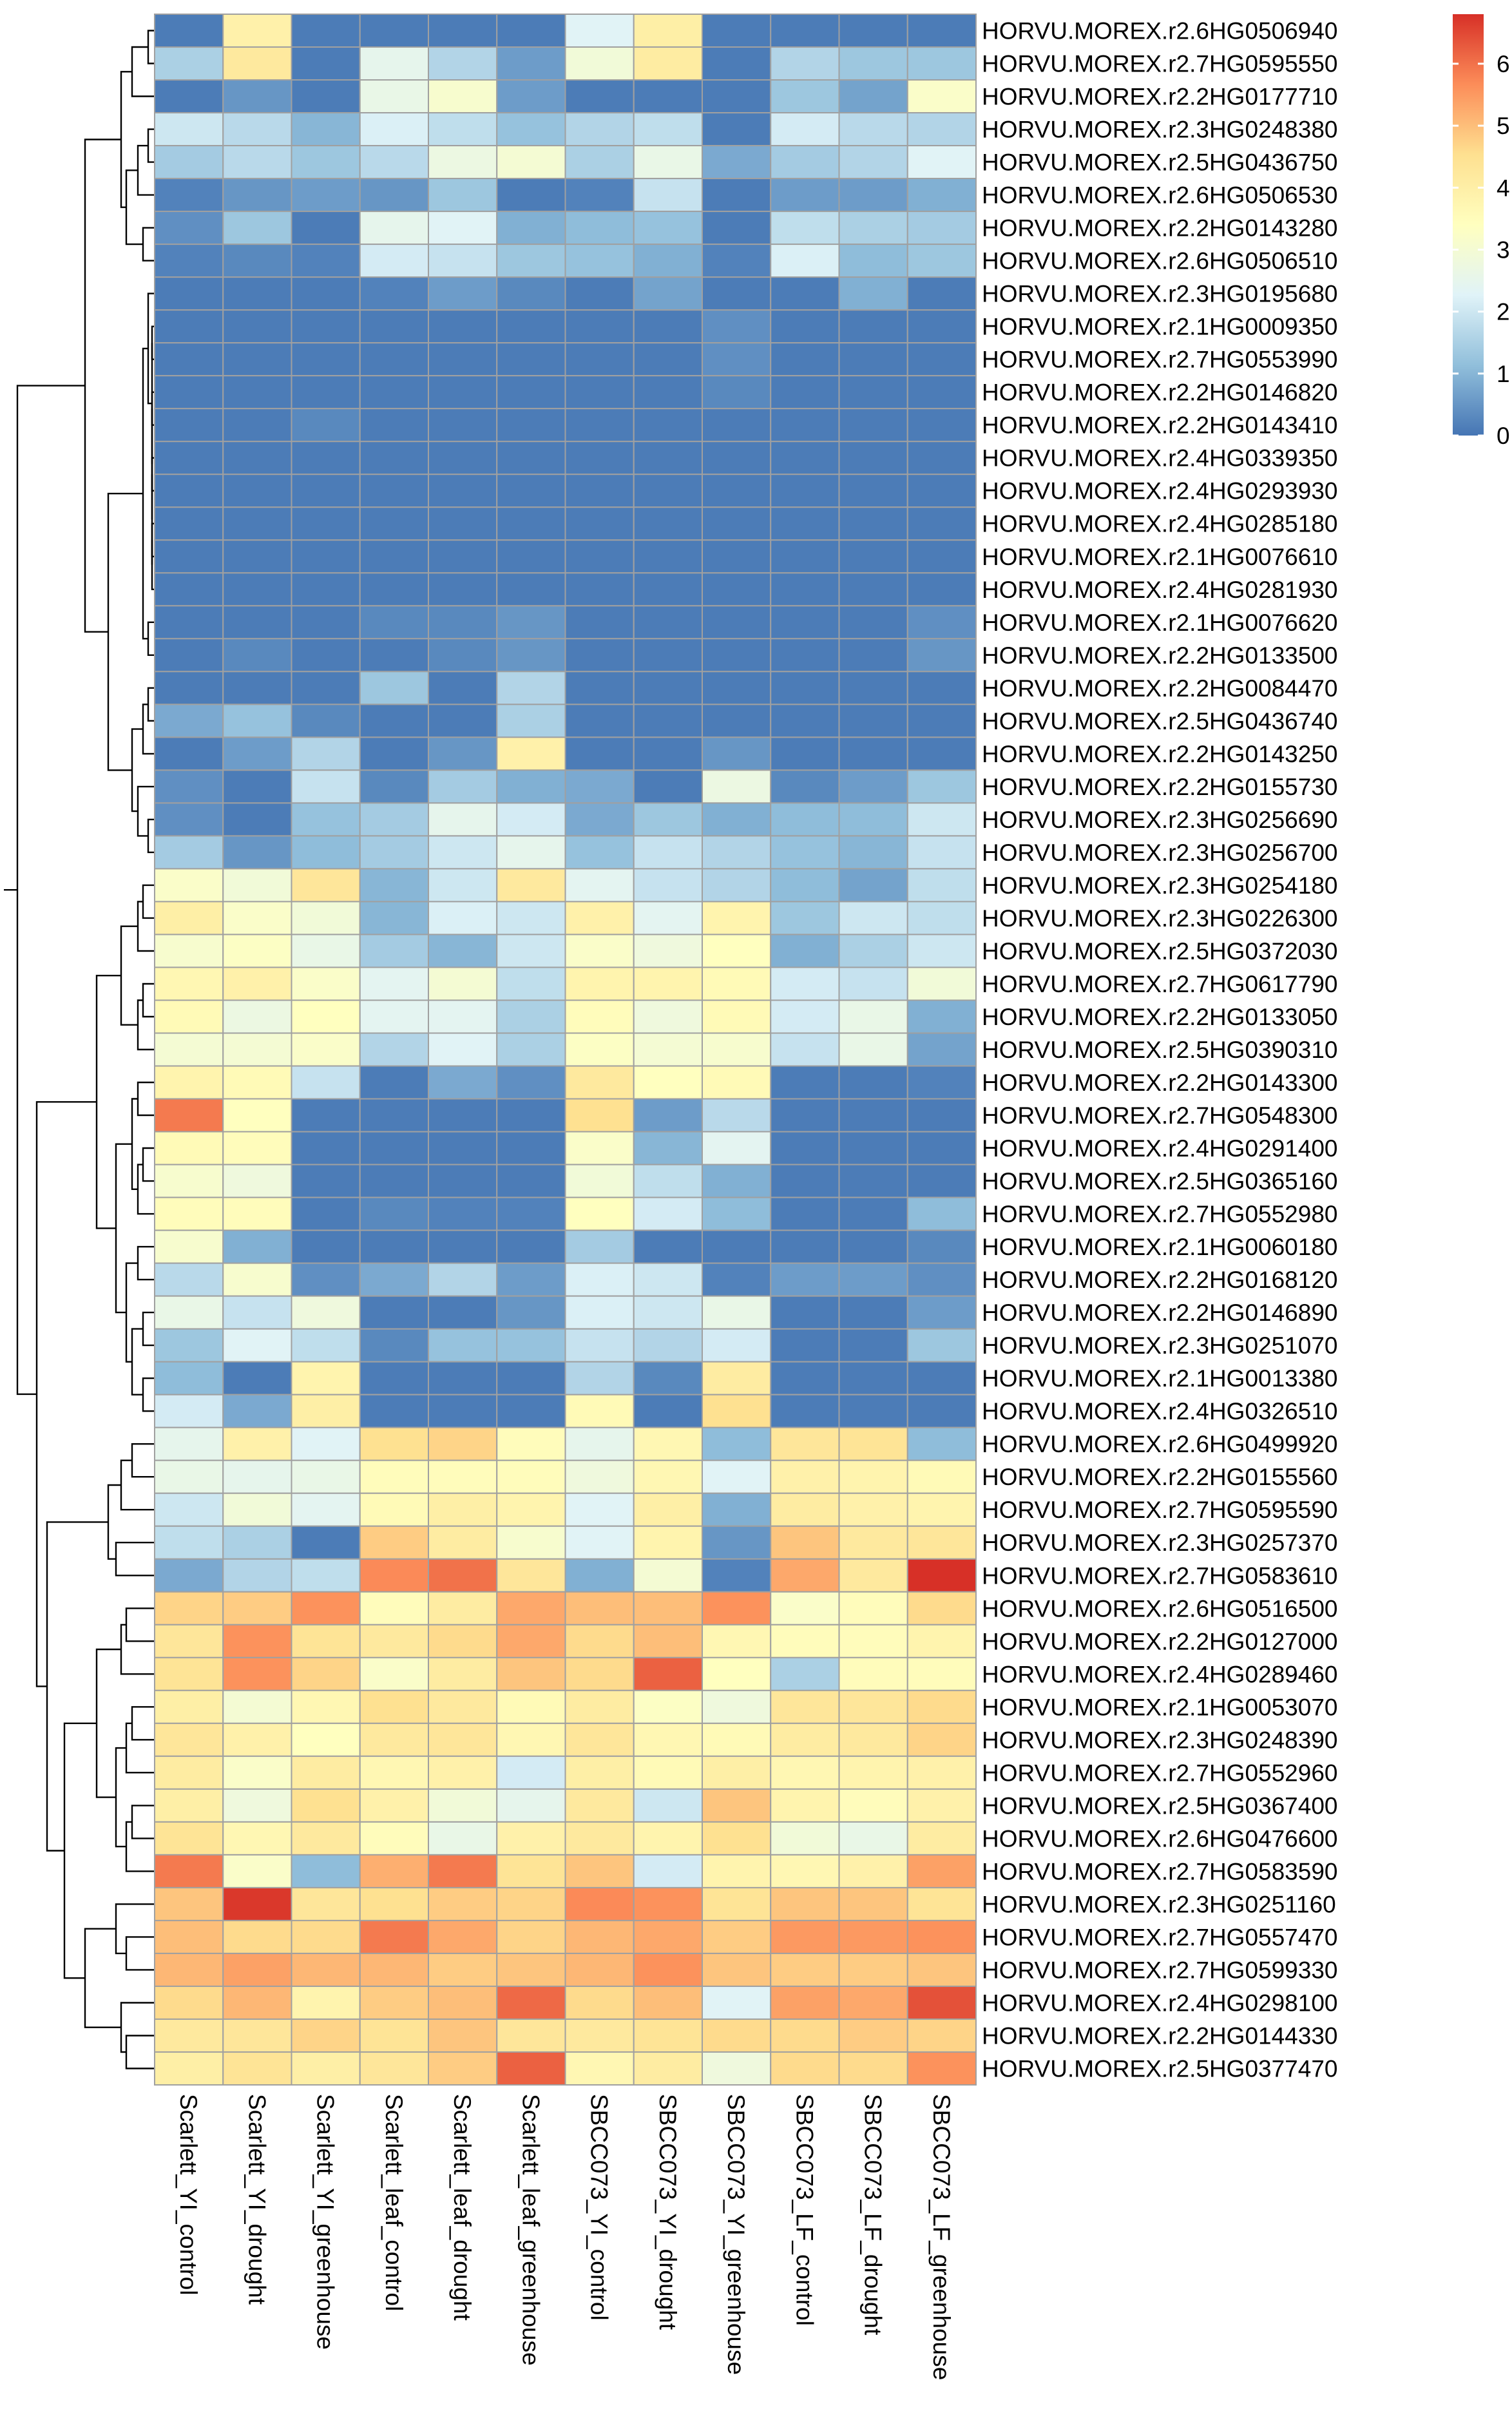  Describe the element at coordinates (1503, 374) in the screenshot. I see `legend-tick-label: 1` at that location.